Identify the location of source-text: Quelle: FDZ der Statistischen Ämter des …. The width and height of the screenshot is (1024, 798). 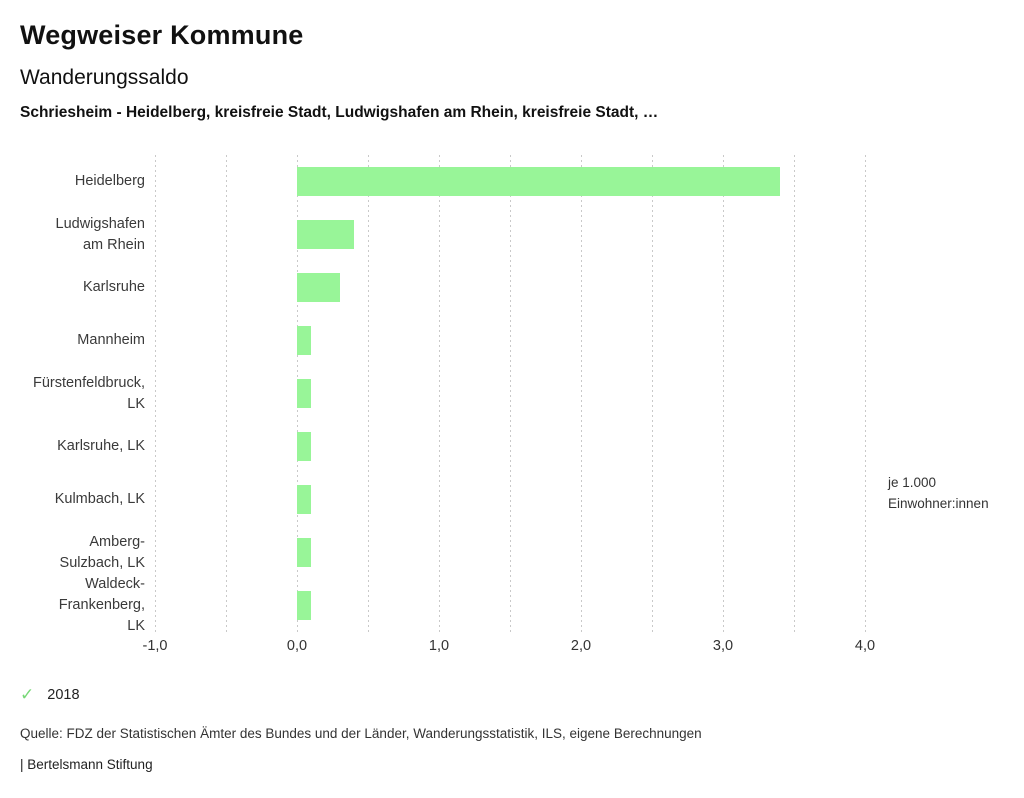
(361, 733).